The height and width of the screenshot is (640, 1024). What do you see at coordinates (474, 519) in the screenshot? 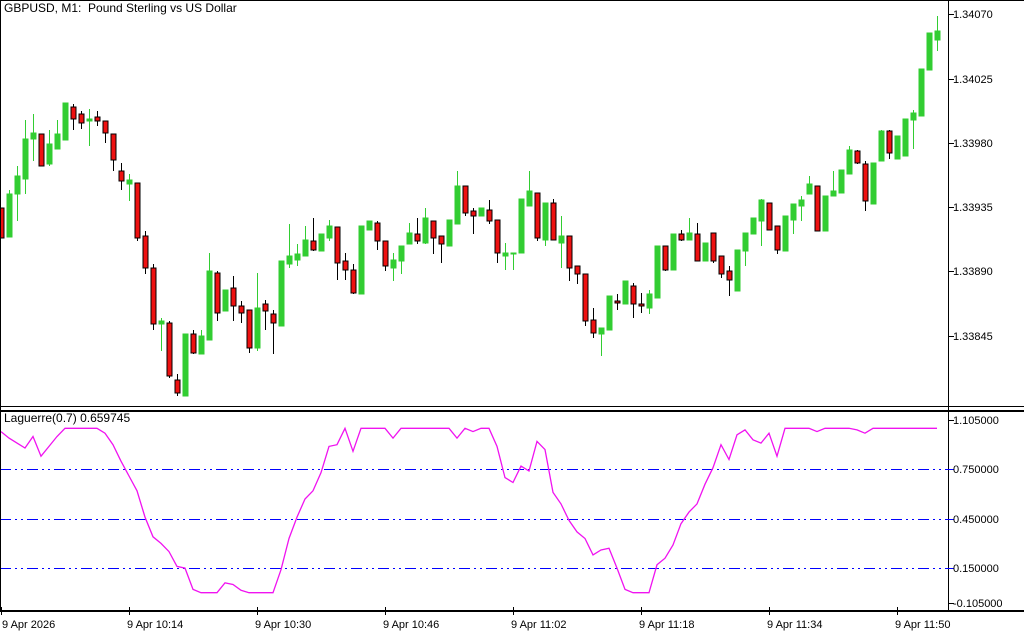
I see `indicator-level-lines` at bounding box center [474, 519].